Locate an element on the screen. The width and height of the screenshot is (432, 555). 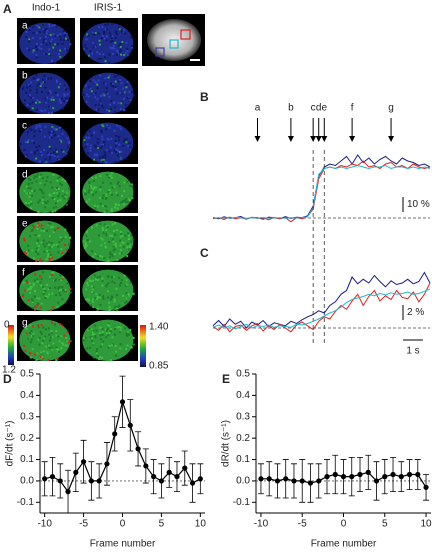
x-tick-label: 10 is located at coordinates (201, 524).